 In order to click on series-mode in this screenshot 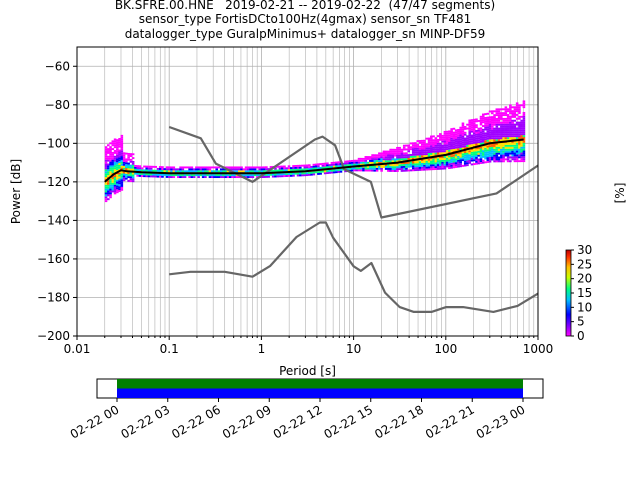, I will do `click(314, 160)`.